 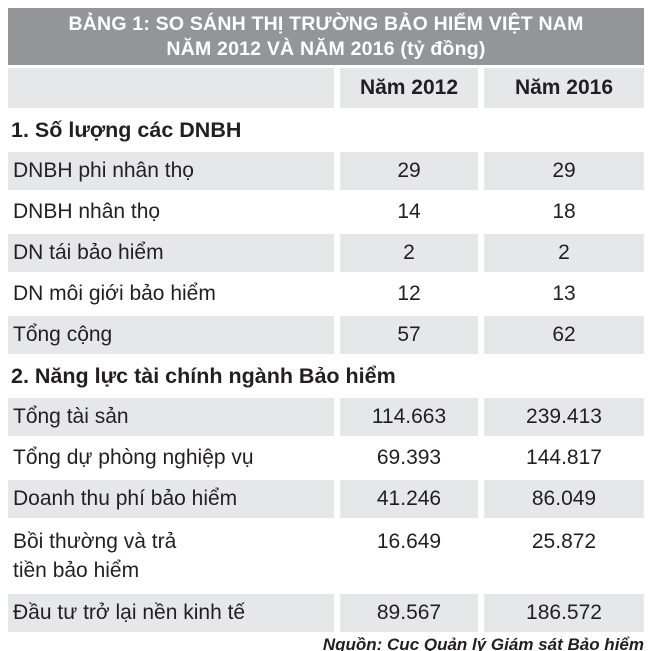 I want to click on row-value-2012: 2, so click(x=409, y=253).